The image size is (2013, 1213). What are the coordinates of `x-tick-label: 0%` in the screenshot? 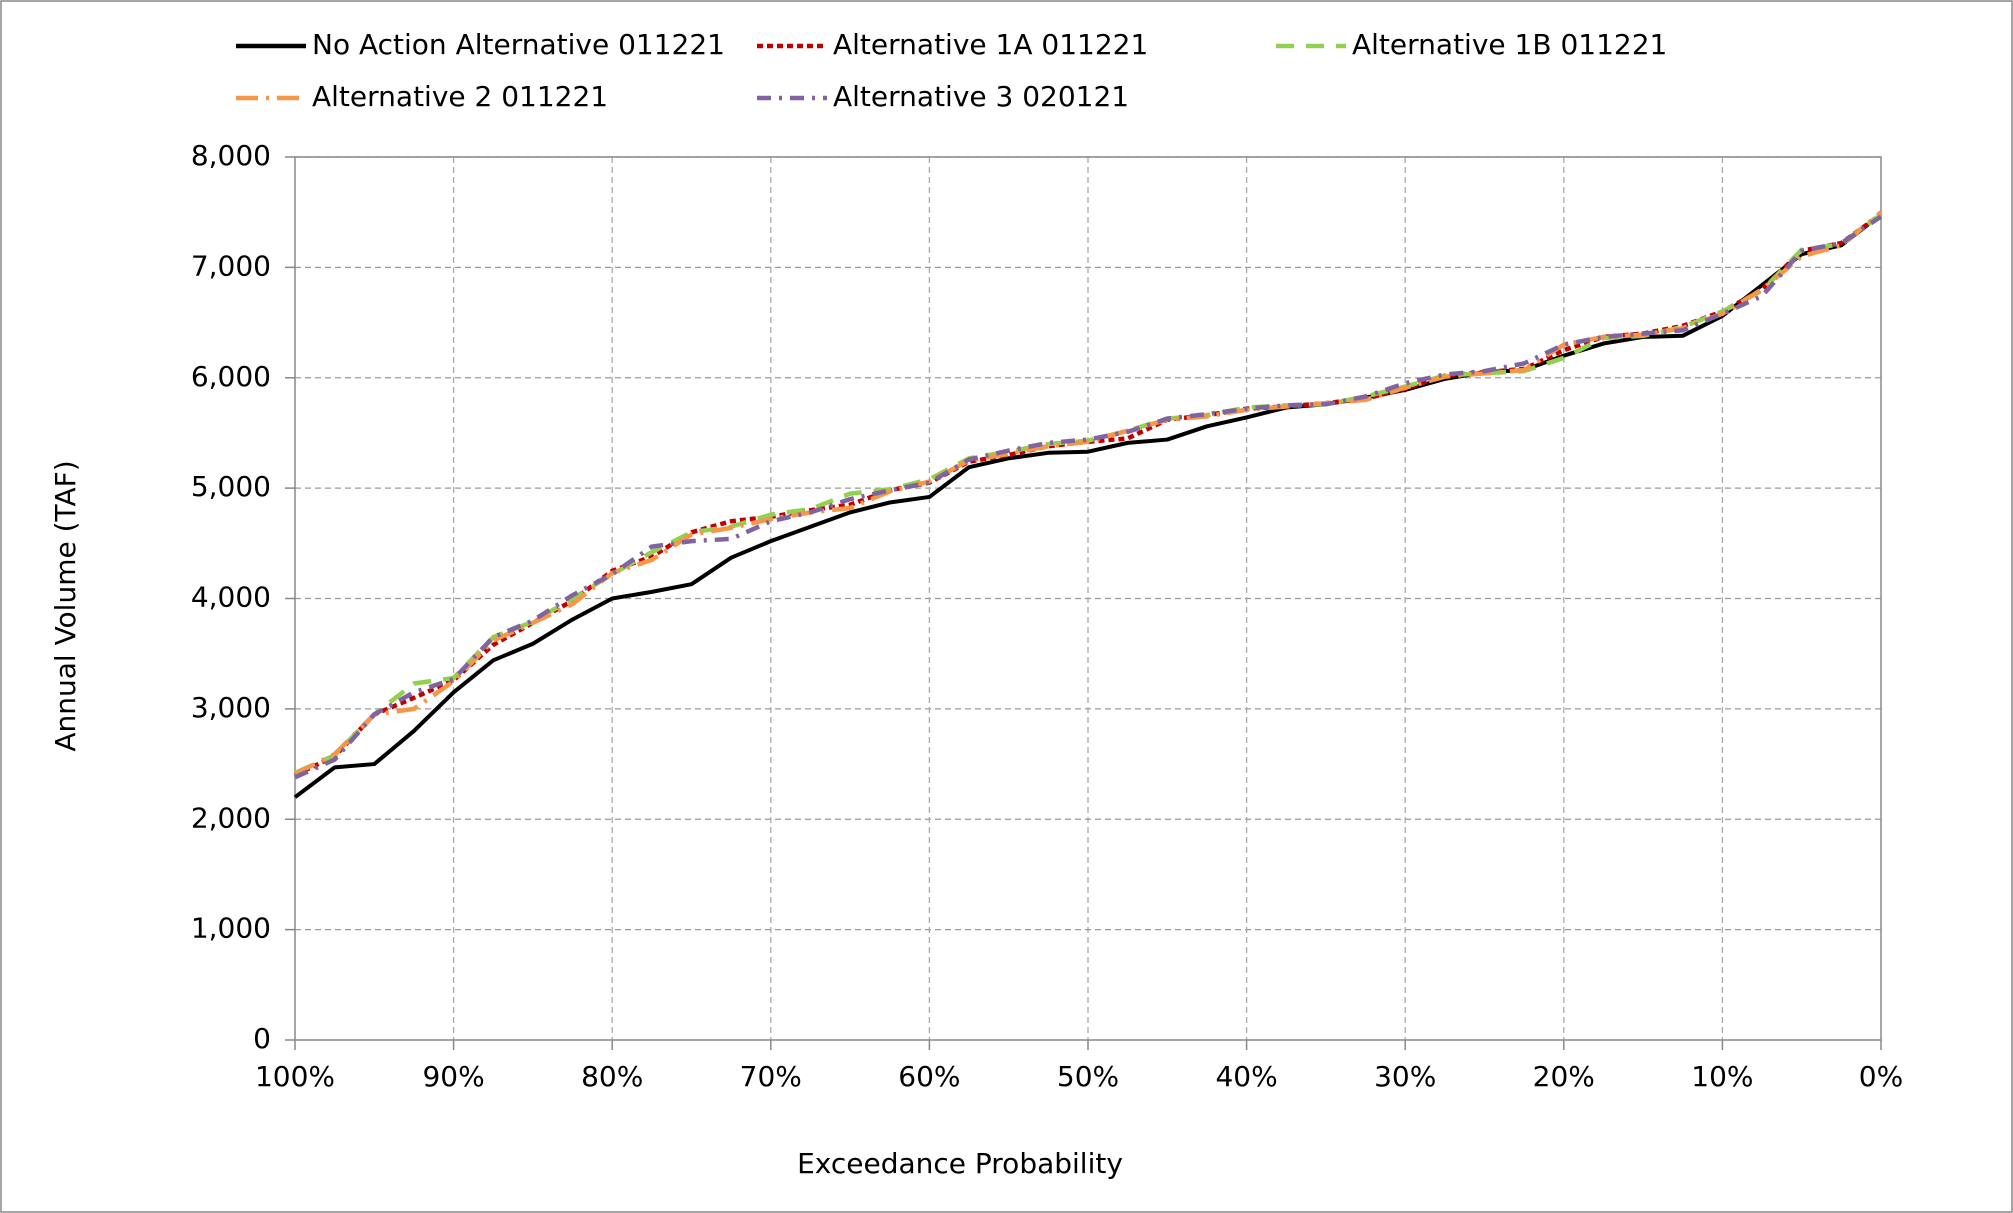 It's located at (1881, 1076).